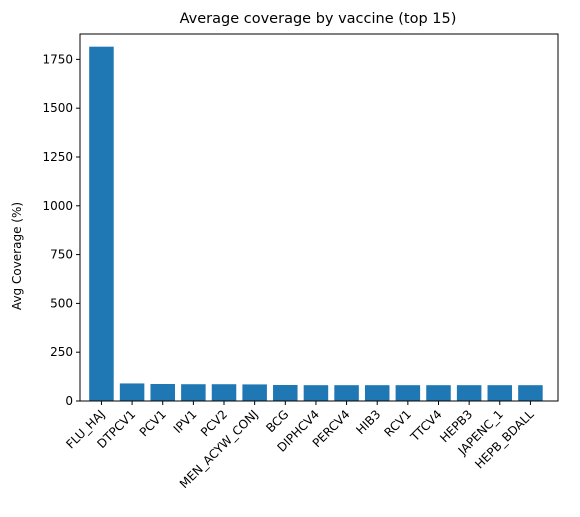 This screenshot has width=580, height=517. What do you see at coordinates (318, 19) in the screenshot?
I see `chart-title: Average coverage by vaccine (top 15)` at bounding box center [318, 19].